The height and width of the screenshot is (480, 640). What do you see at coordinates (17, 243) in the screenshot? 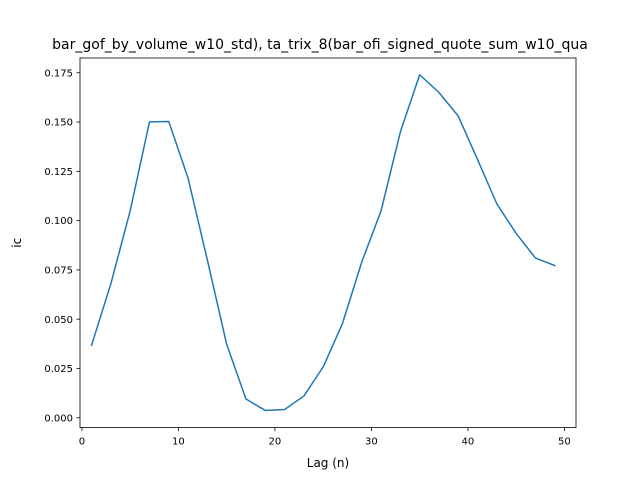
I see `y-axis-label: ic` at bounding box center [17, 243].